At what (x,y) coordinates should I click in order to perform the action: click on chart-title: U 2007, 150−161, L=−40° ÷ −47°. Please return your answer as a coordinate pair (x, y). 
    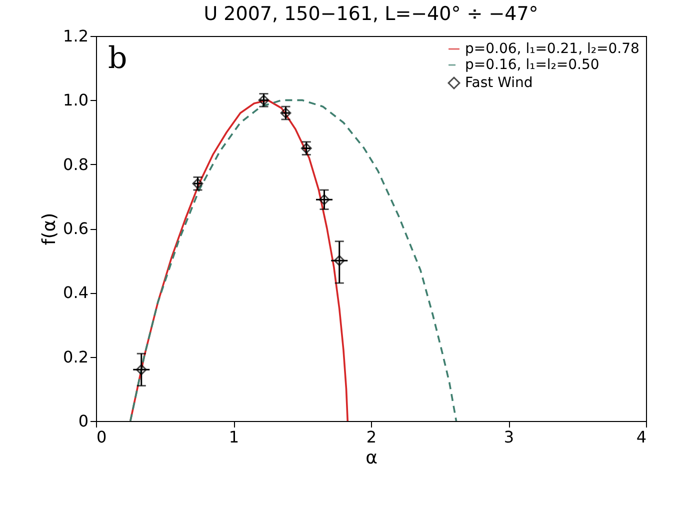
    Looking at the image, I should click on (371, 14).